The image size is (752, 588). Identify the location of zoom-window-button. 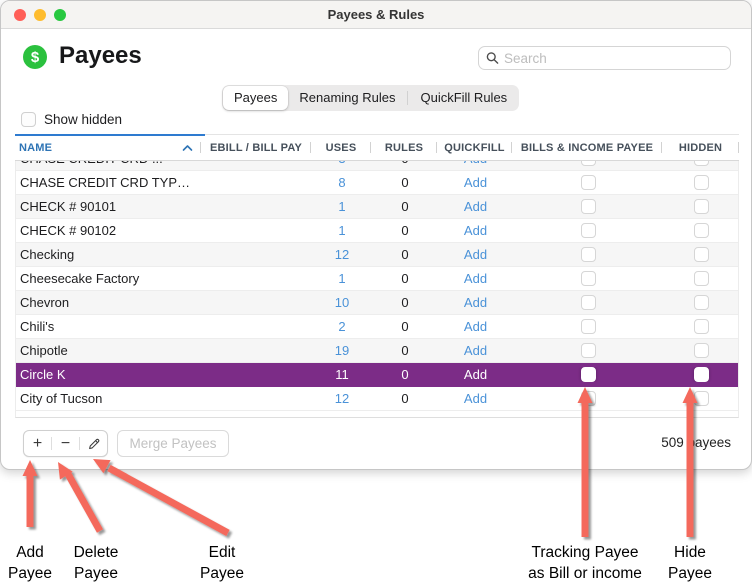
(60, 15).